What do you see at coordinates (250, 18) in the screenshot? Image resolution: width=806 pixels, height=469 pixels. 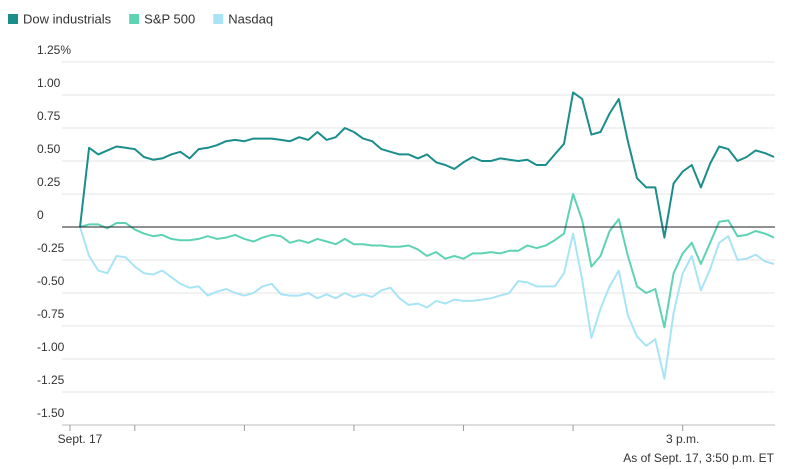 I see `legend-label: Nasdaq` at bounding box center [250, 18].